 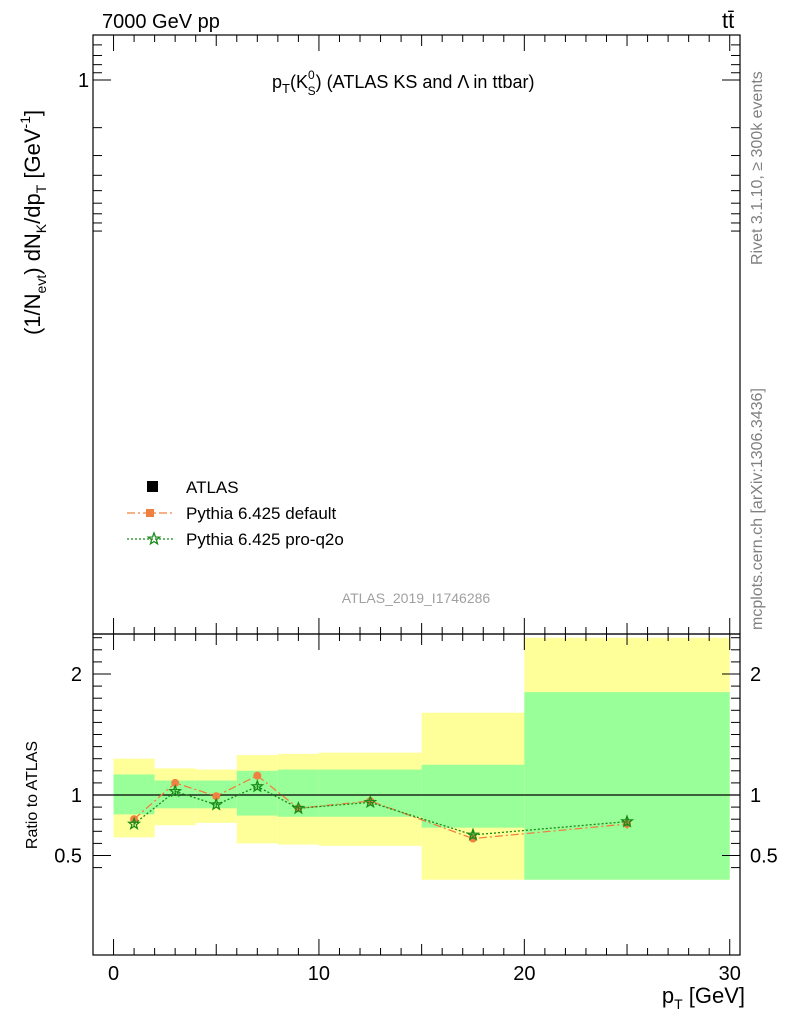 I want to click on ratio-y-tick-label: 2, so click(x=76, y=675).